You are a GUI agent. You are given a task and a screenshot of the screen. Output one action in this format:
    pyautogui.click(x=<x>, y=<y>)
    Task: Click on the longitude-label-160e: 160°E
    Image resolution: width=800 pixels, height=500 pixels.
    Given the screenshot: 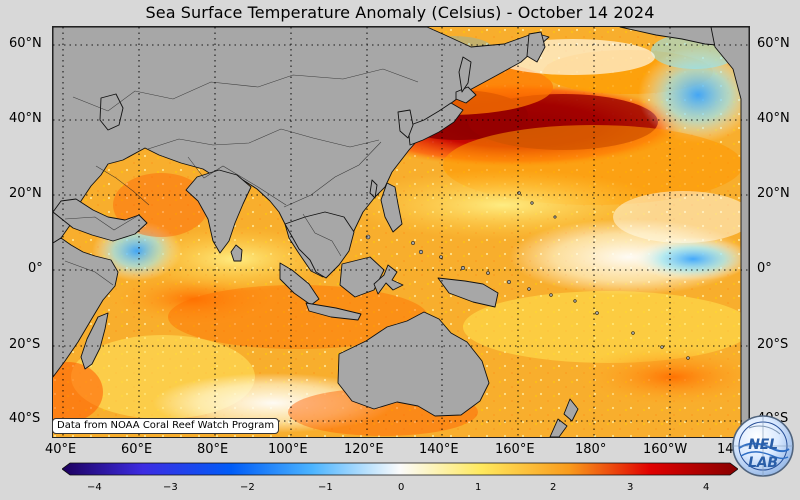 What is the action you would take?
    pyautogui.click(x=515, y=449)
    